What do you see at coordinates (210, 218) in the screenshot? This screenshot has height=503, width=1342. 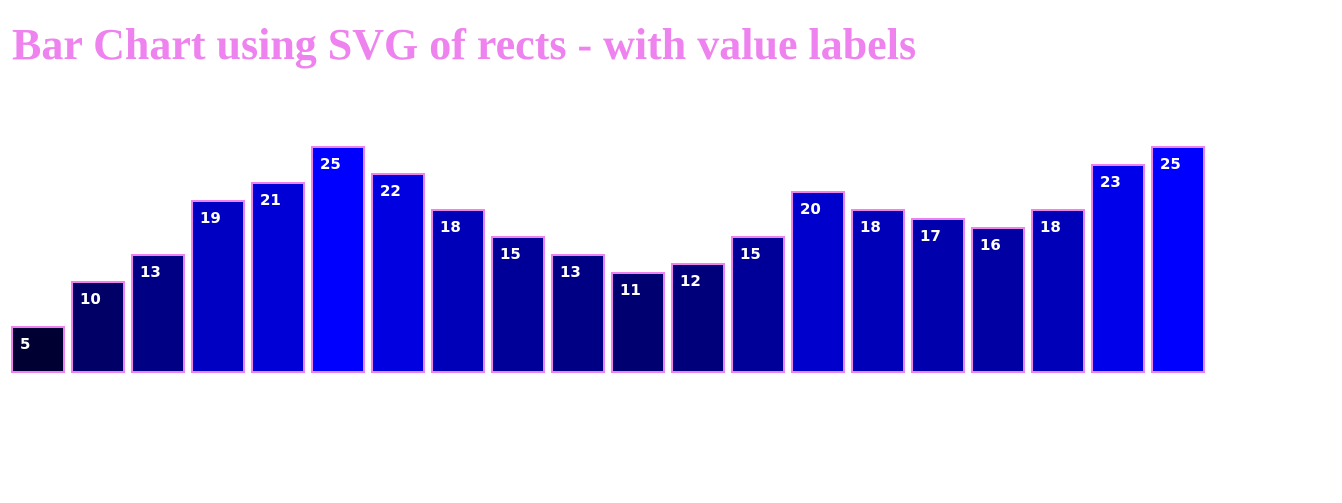 I see `bar-value-label: 19` at bounding box center [210, 218].